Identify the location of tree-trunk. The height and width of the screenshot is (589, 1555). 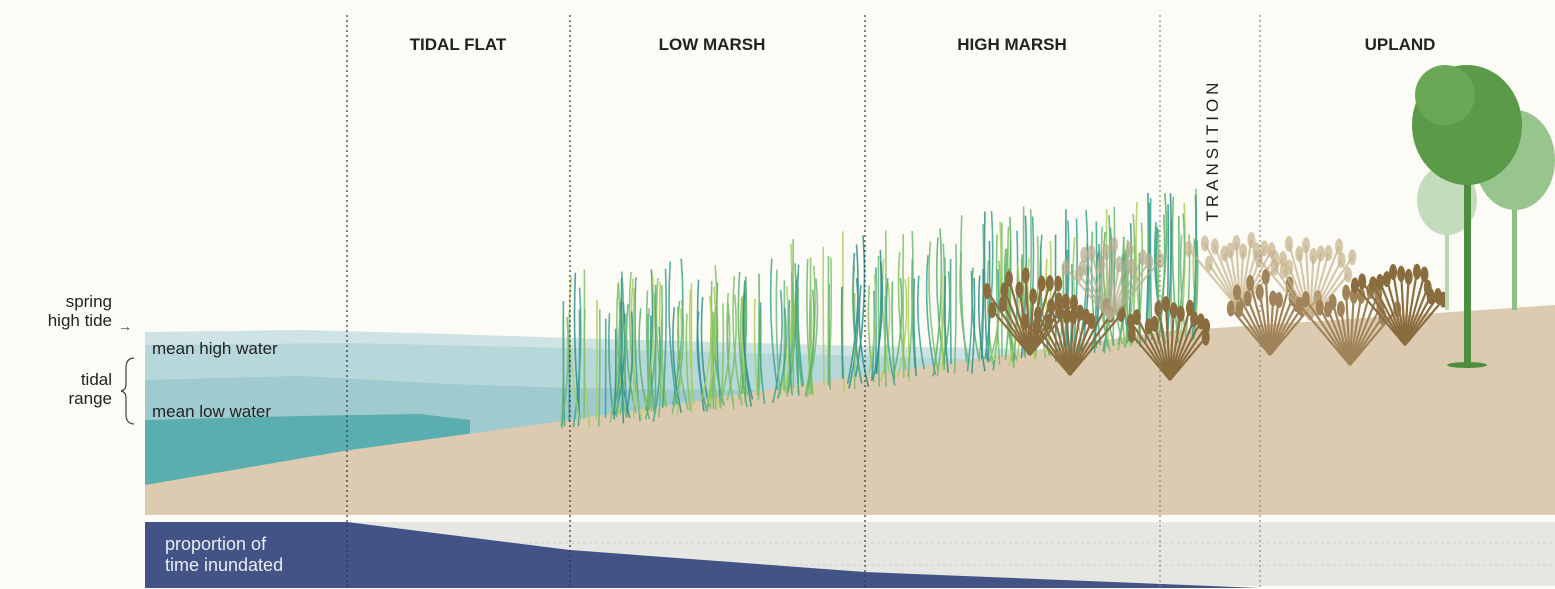
(1447, 245).